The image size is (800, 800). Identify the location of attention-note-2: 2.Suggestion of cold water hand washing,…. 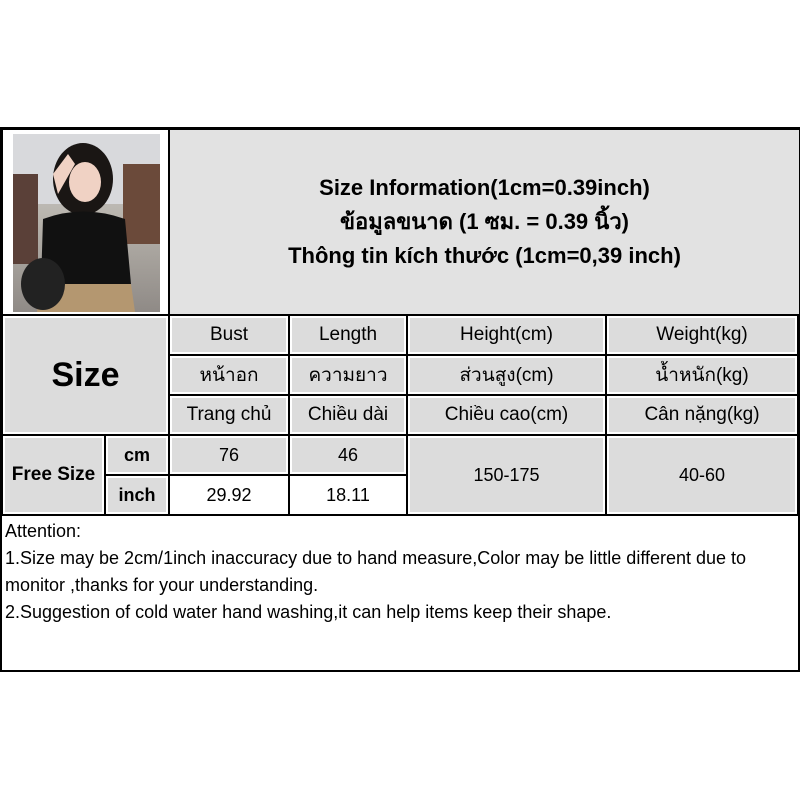
(308, 612).